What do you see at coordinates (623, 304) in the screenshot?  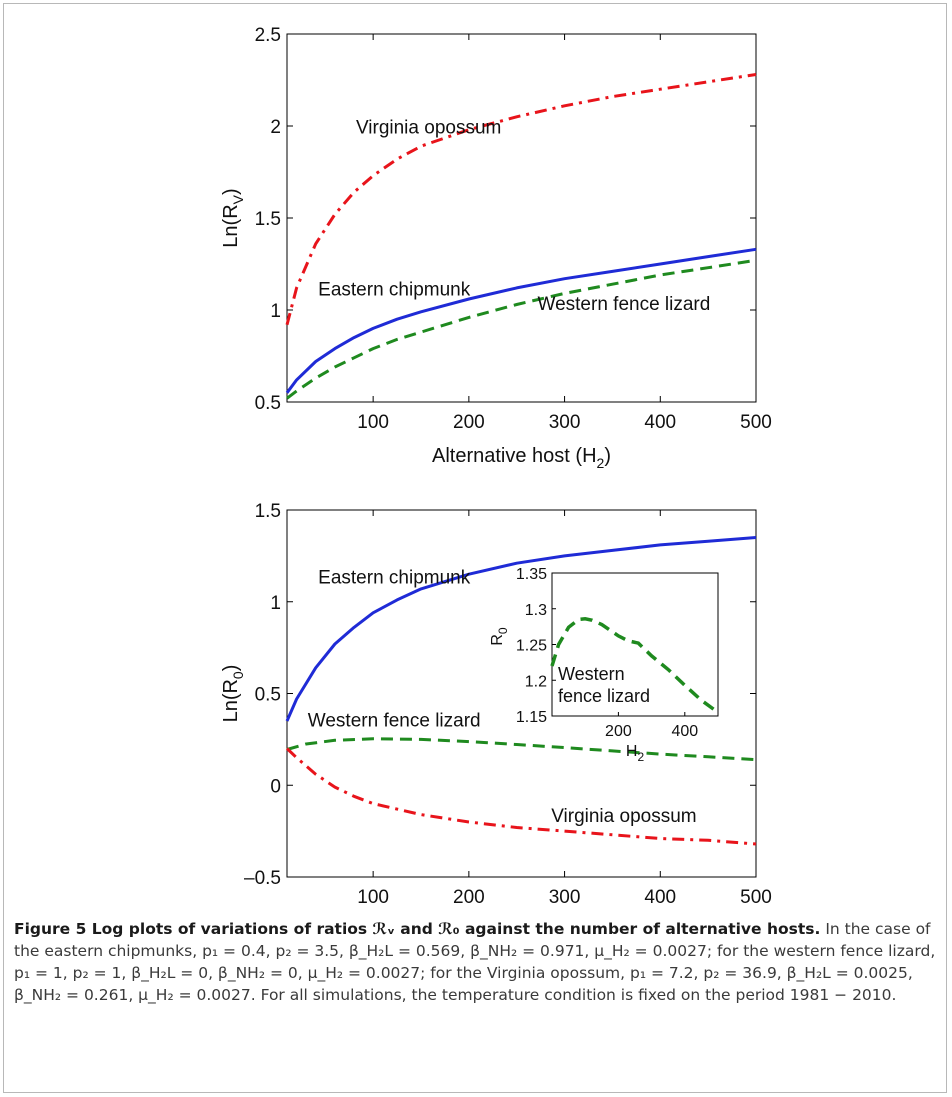 I see `annotation-0-western-fence-lizard: Western fence lizard` at bounding box center [623, 304].